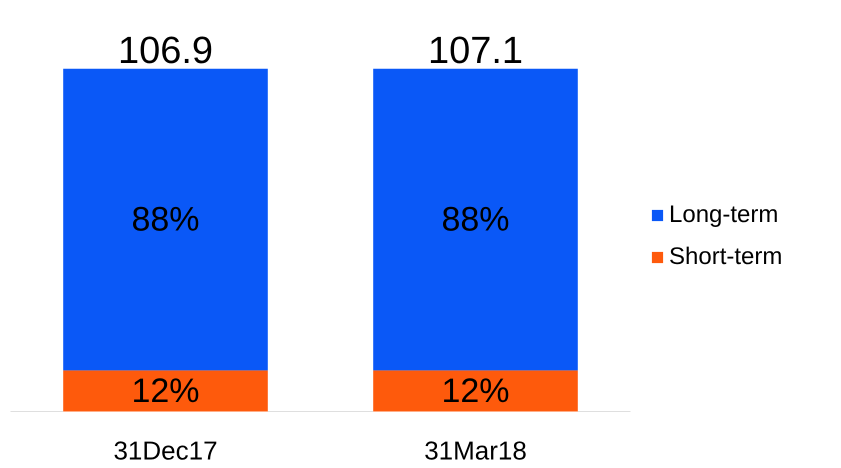 This screenshot has width=841, height=468. Describe the element at coordinates (723, 215) in the screenshot. I see `legend-label: Long-term` at that location.